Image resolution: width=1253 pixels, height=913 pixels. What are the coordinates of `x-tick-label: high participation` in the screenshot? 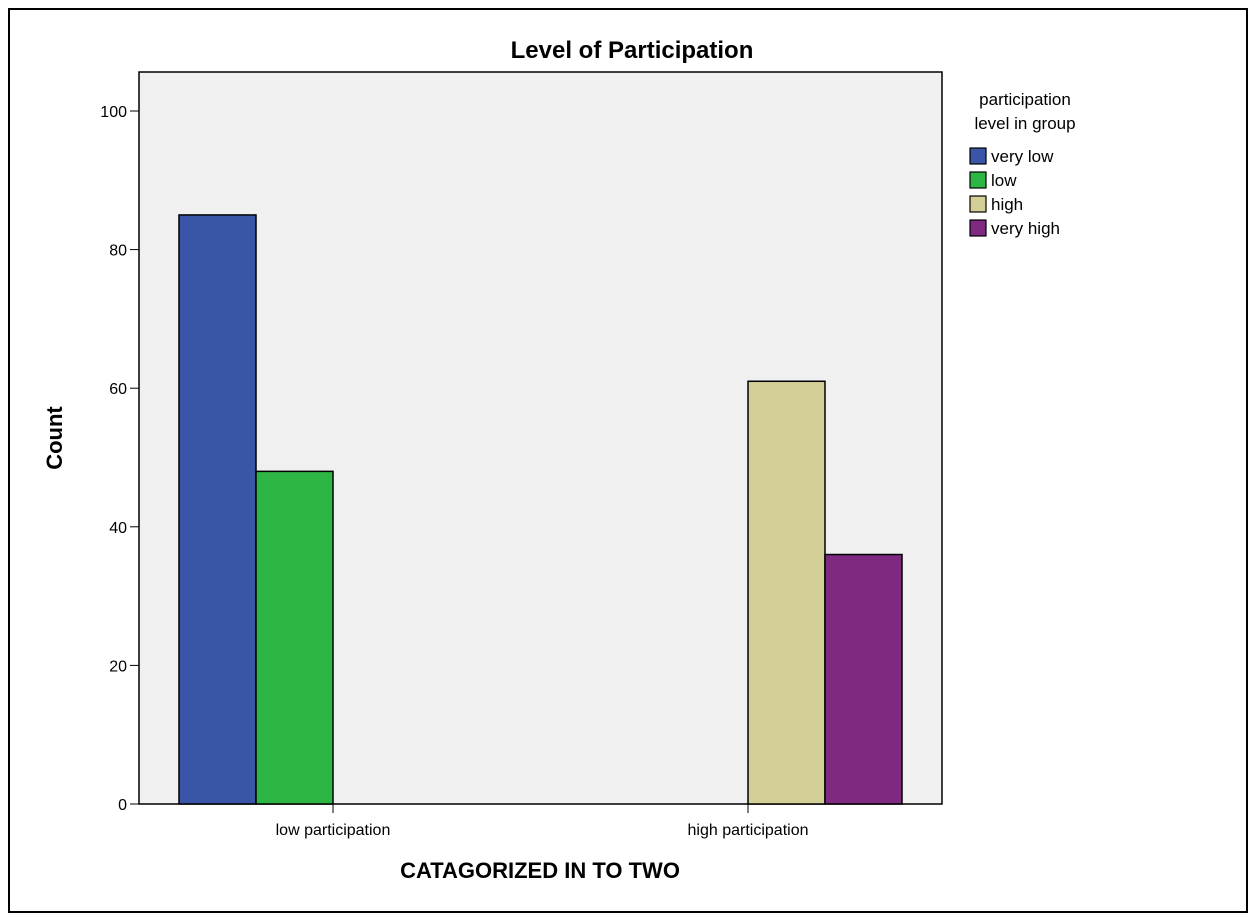 It's located at (748, 830).